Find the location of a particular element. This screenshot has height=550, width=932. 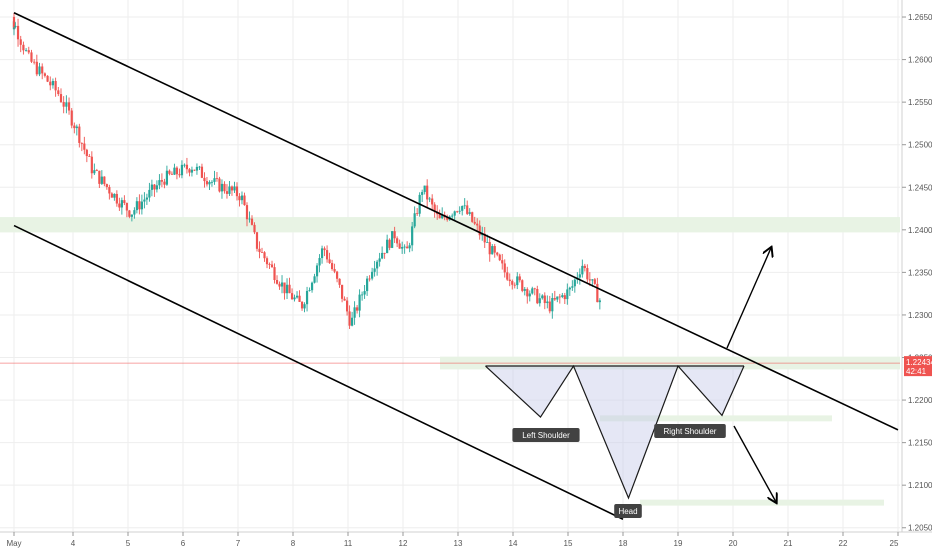

time-tick-label: 22 is located at coordinates (843, 543).